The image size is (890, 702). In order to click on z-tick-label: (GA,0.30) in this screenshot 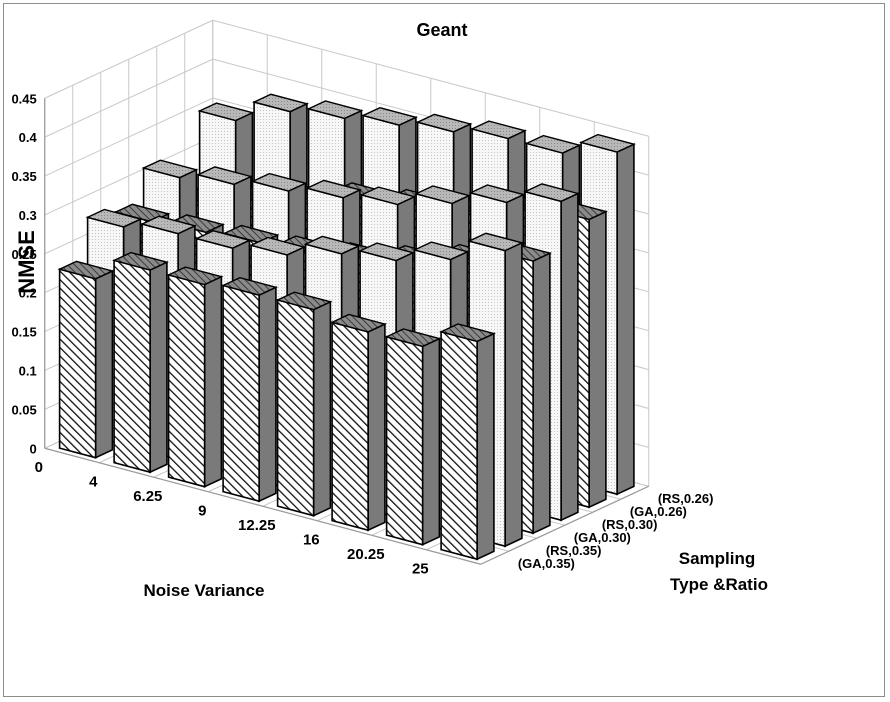, I will do `click(602, 537)`.